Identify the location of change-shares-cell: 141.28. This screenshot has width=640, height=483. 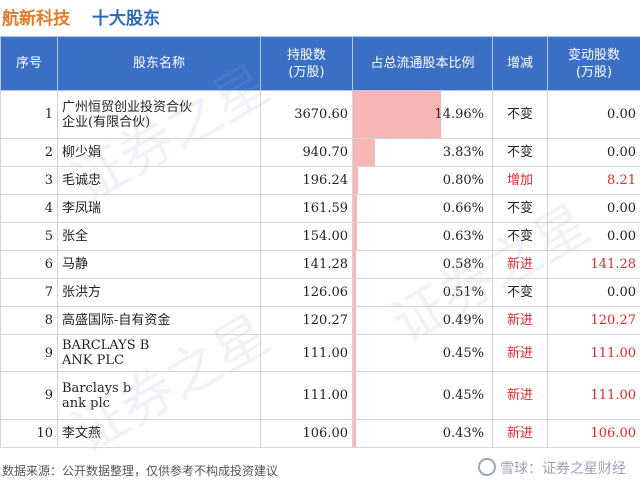
(593, 264).